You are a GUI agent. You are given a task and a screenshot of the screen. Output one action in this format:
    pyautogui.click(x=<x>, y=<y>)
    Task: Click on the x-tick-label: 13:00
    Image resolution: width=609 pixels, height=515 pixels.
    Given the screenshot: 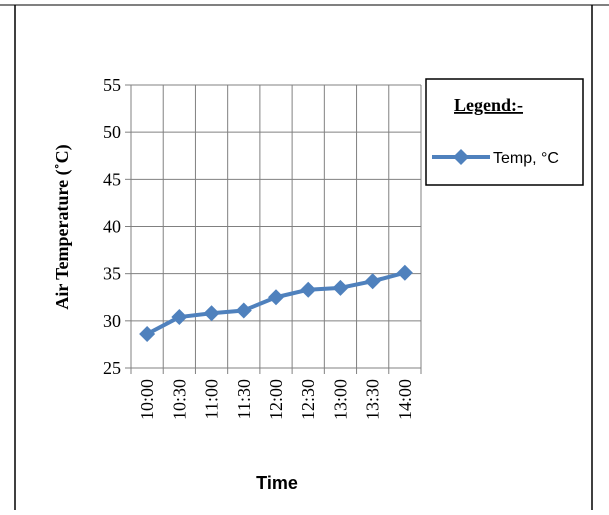 What is the action you would take?
    pyautogui.click(x=340, y=399)
    